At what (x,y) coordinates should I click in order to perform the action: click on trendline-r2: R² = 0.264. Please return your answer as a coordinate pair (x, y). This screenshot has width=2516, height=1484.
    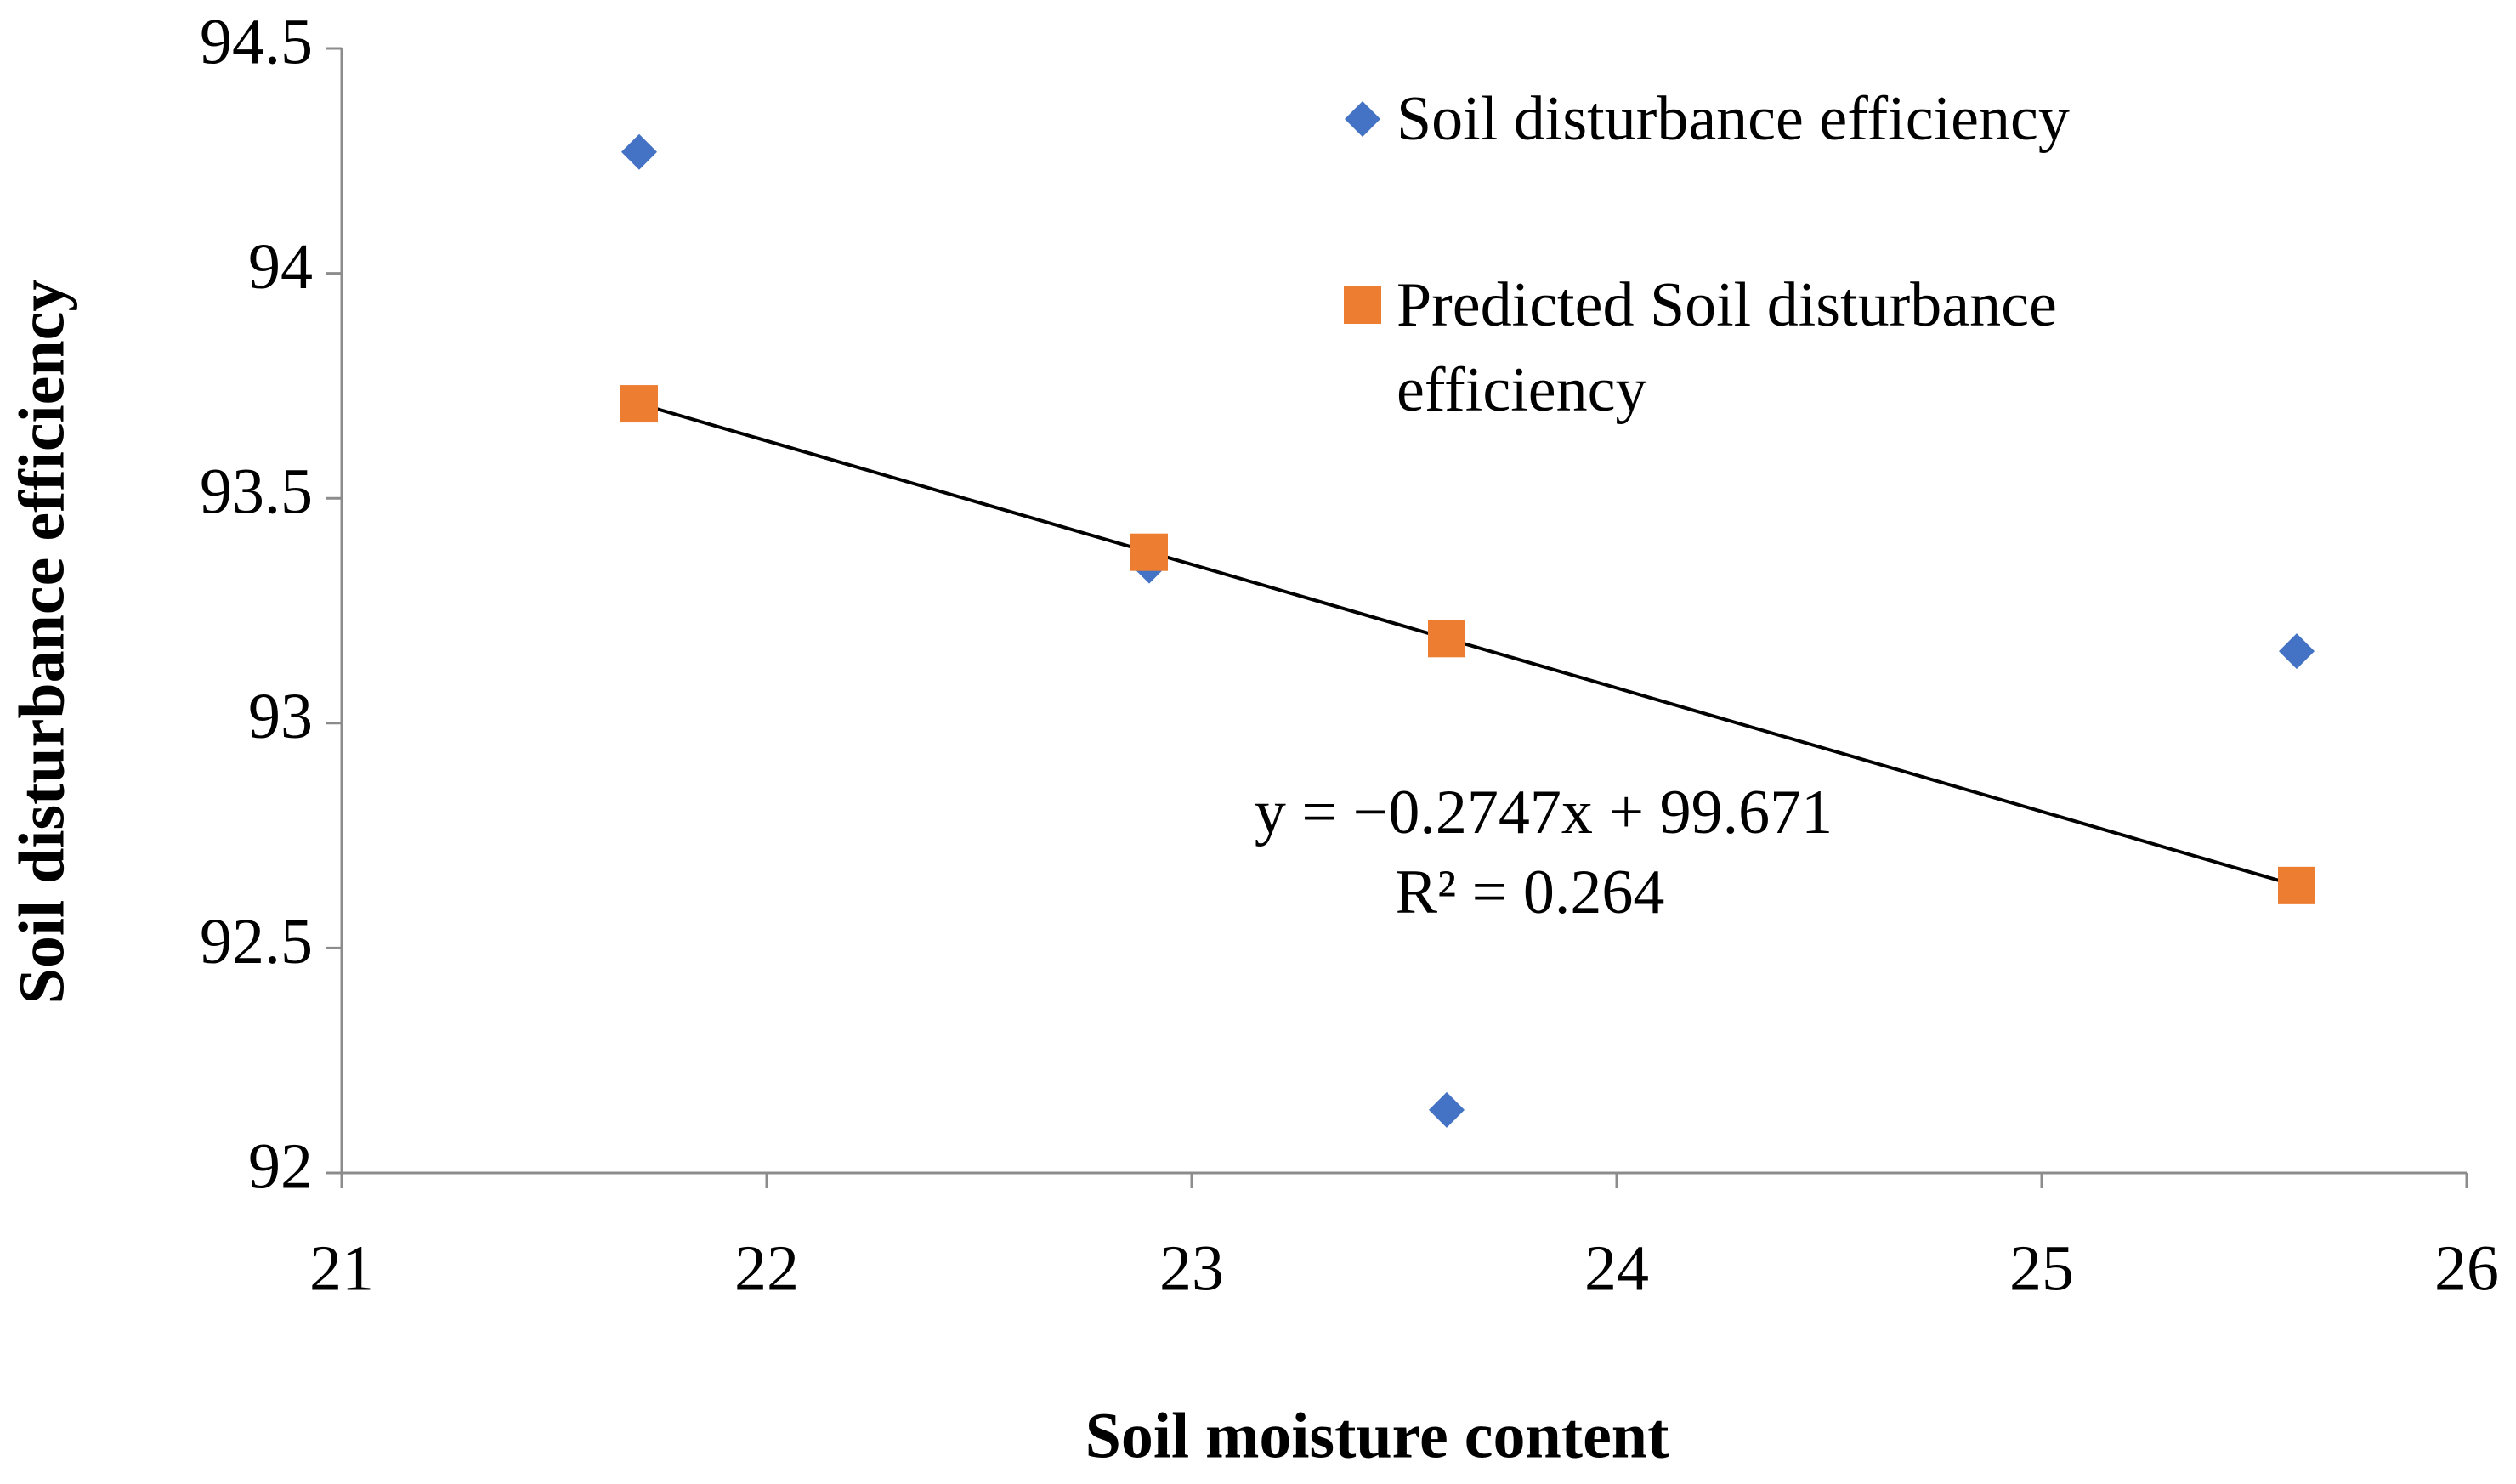
    Looking at the image, I should click on (1530, 892).